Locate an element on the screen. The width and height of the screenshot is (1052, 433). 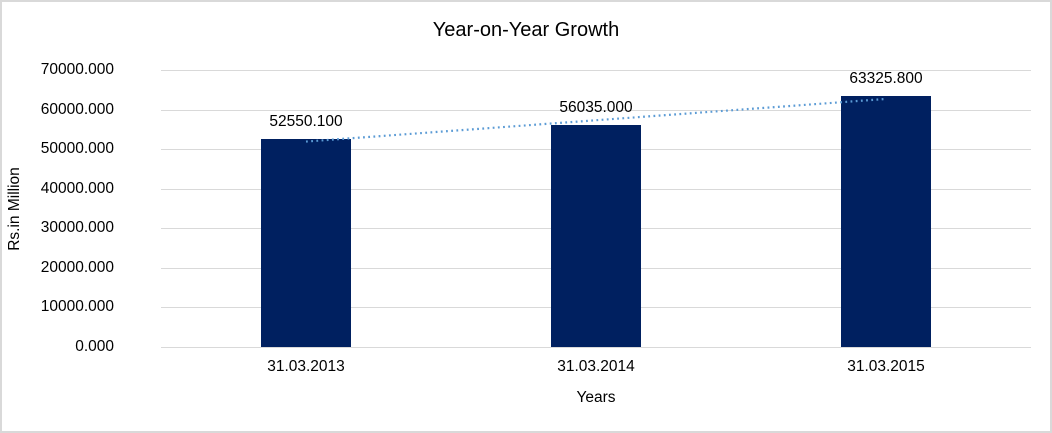
y-tick-label: 0.000 is located at coordinates (94, 346).